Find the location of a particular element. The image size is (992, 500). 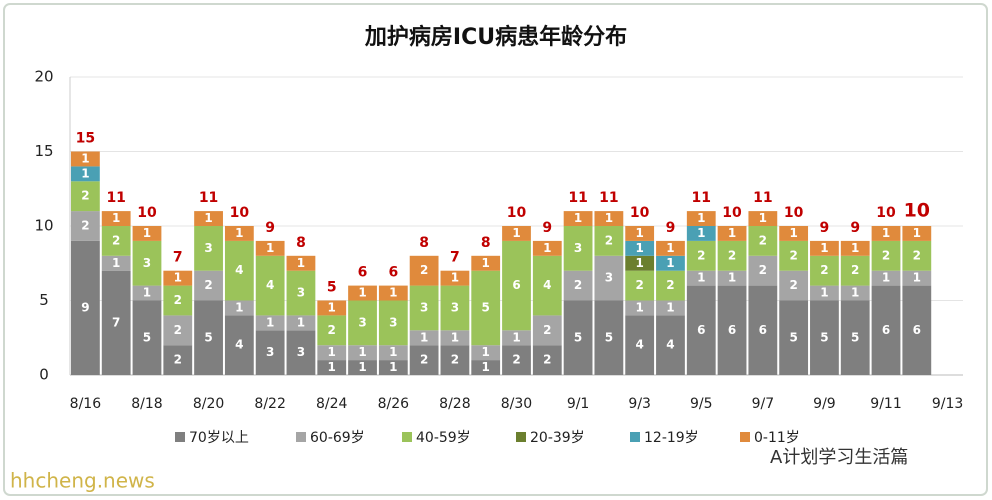

x-tick-label: 9/13 is located at coordinates (947, 404).